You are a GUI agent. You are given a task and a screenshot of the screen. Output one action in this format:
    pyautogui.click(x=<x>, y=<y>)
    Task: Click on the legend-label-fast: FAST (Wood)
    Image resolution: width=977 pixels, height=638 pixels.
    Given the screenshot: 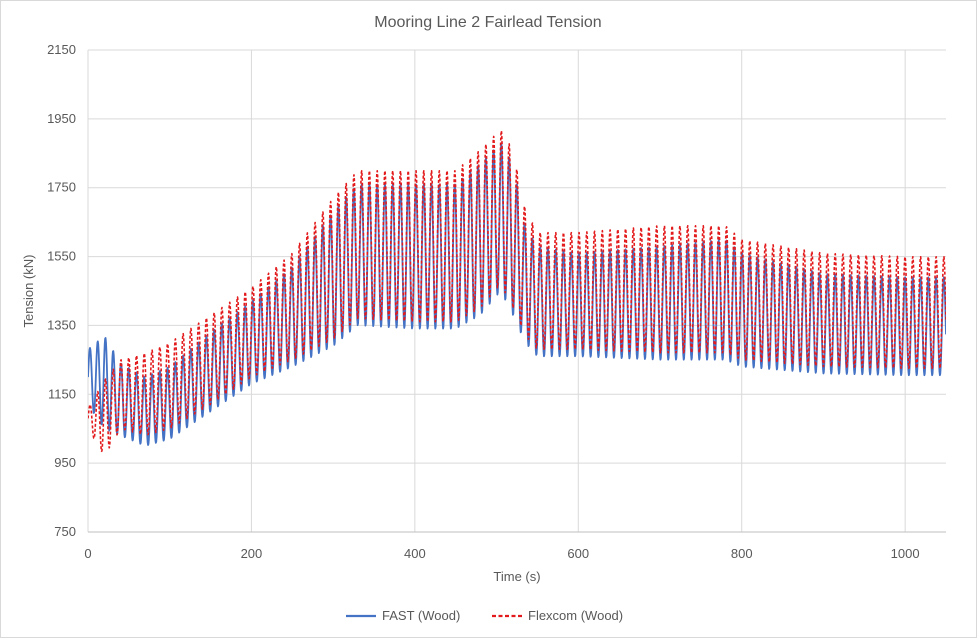 What is the action you would take?
    pyautogui.click(x=421, y=615)
    